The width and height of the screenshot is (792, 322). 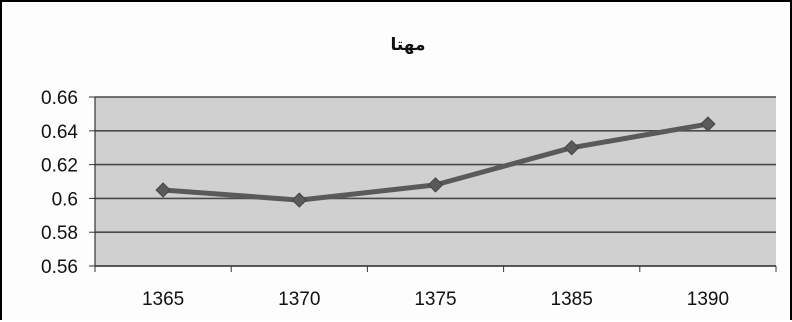 I want to click on x-tick-label: 1365, so click(x=163, y=299).